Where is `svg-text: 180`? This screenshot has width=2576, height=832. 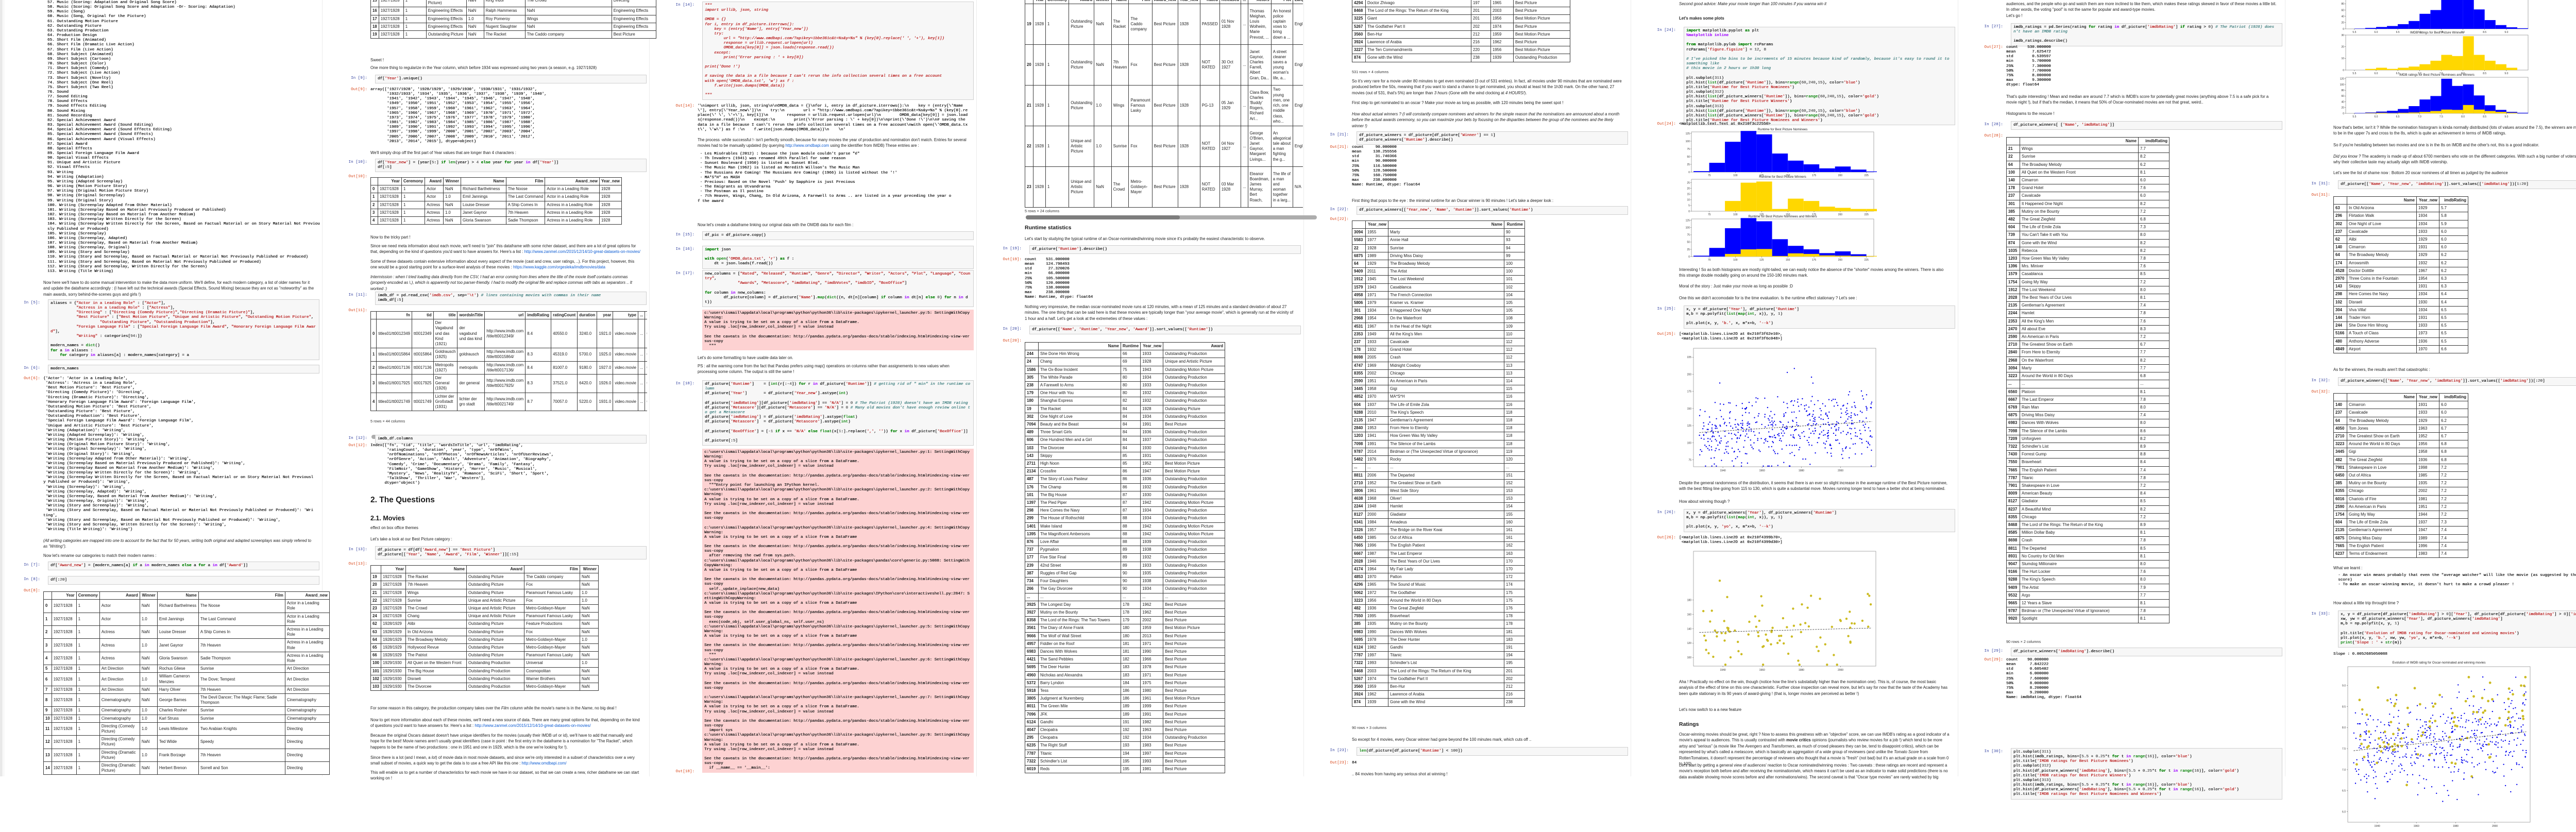
svg-text: 180 is located at coordinates (1689, 600).